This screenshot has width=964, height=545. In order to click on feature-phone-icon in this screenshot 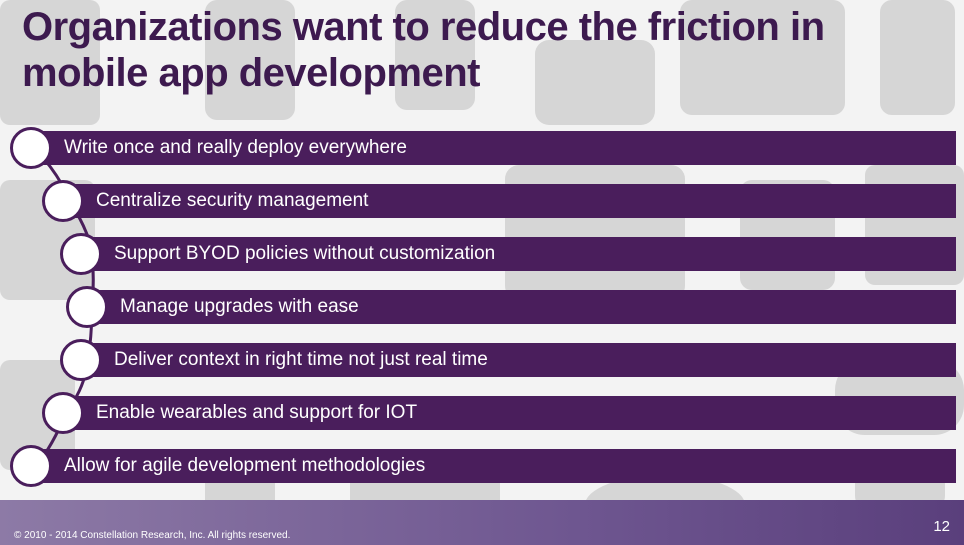, I will do `click(917, 57)`.